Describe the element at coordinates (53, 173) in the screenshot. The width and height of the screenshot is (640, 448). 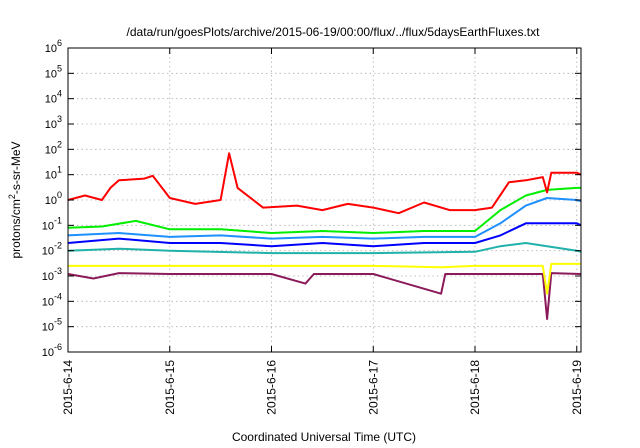
I see `y-tick-label: 10¹` at that location.